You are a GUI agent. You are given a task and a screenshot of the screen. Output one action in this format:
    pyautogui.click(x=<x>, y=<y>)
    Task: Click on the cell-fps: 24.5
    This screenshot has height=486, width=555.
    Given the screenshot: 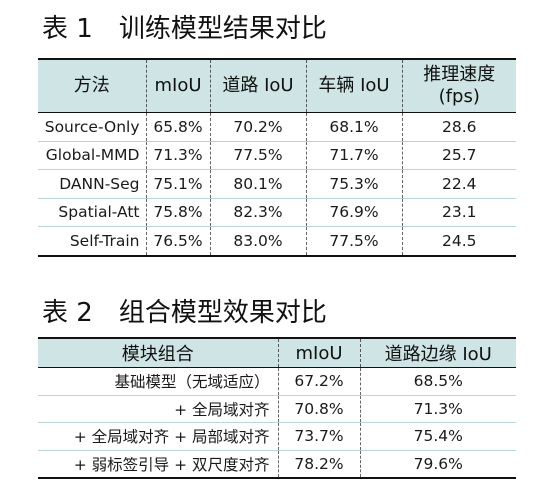 What is the action you would take?
    pyautogui.click(x=458, y=241)
    